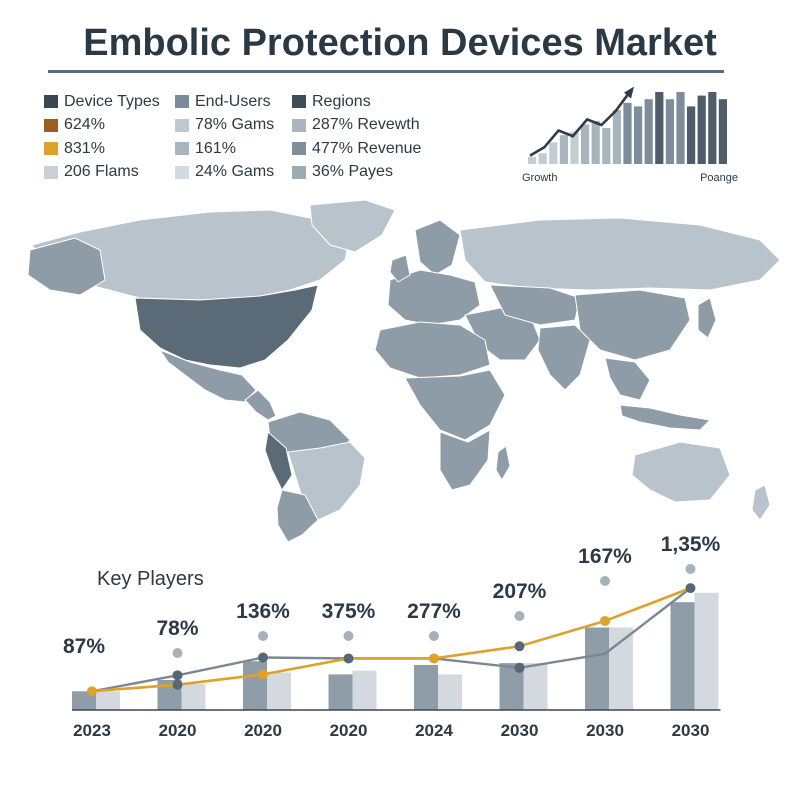  What do you see at coordinates (102, 149) in the screenshot?
I see `legend-item: 831%` at bounding box center [102, 149].